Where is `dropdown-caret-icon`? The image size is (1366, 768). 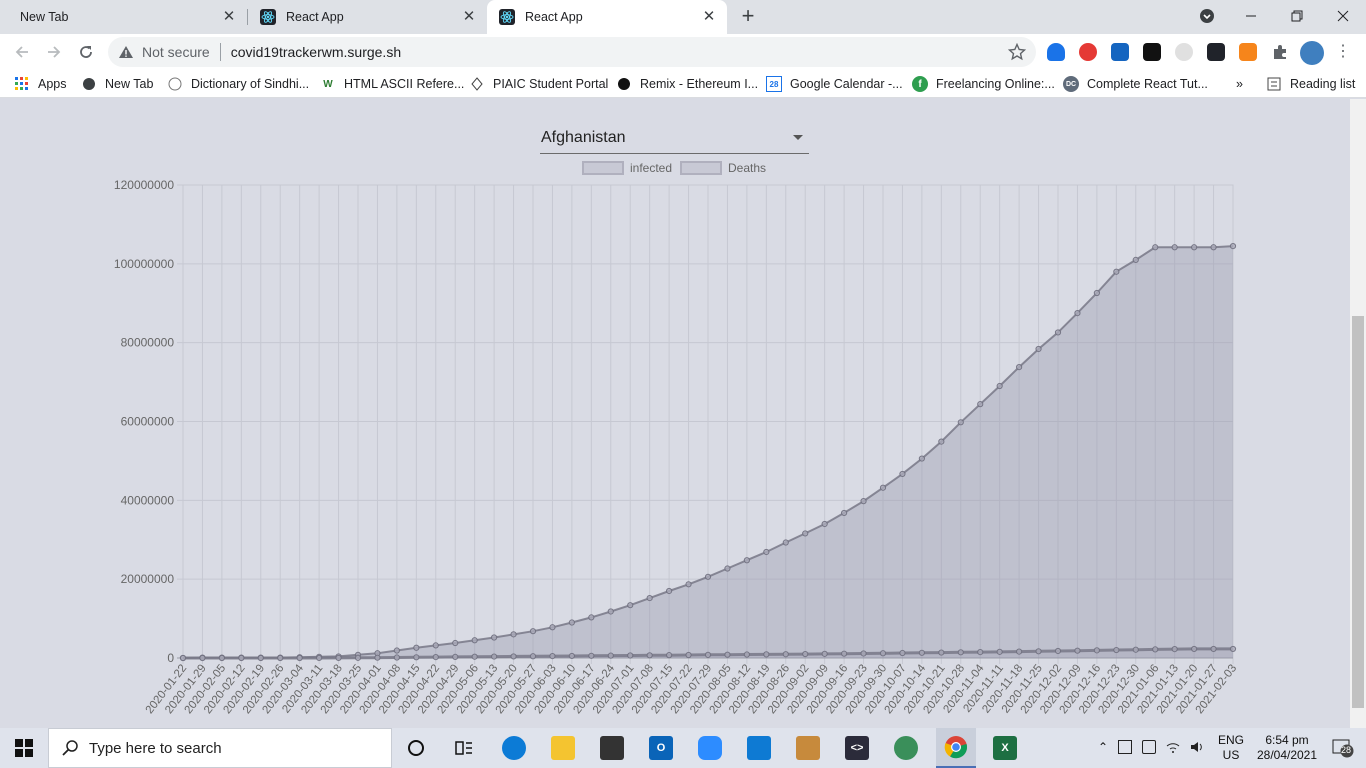 dropdown-caret-icon is located at coordinates (798, 137).